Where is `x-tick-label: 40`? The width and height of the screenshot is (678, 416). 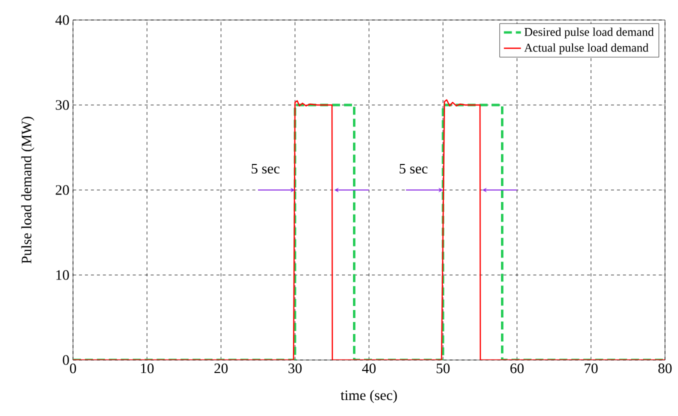
x-tick-label: 40 is located at coordinates (369, 369).